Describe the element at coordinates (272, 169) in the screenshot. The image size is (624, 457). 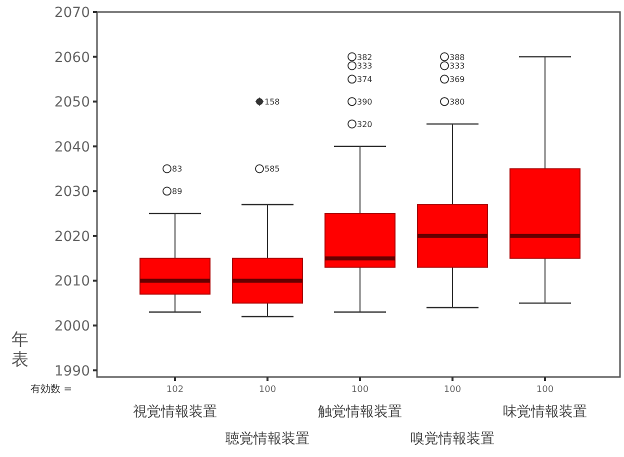
I see `annotation: 585` at that location.